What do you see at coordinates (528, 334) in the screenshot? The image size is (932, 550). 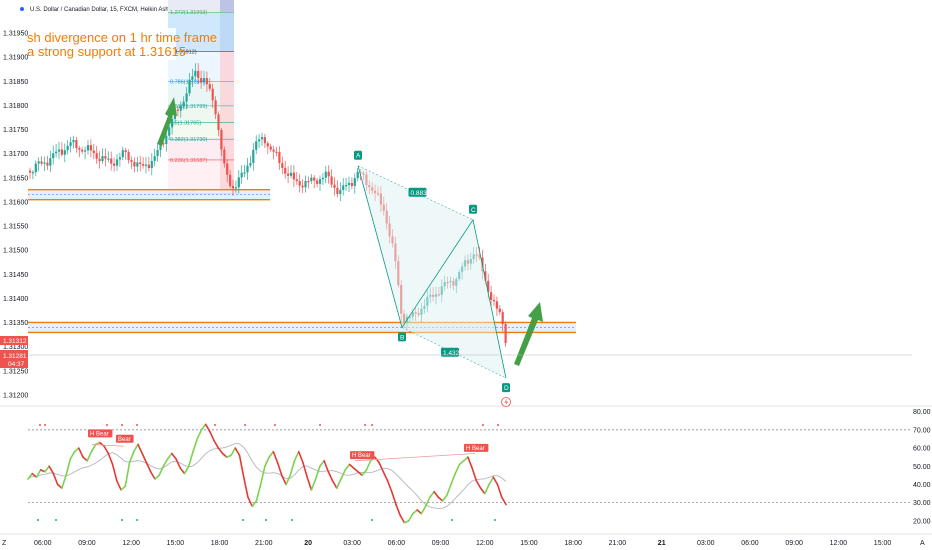 I see `trend-arrow-up-right` at bounding box center [528, 334].